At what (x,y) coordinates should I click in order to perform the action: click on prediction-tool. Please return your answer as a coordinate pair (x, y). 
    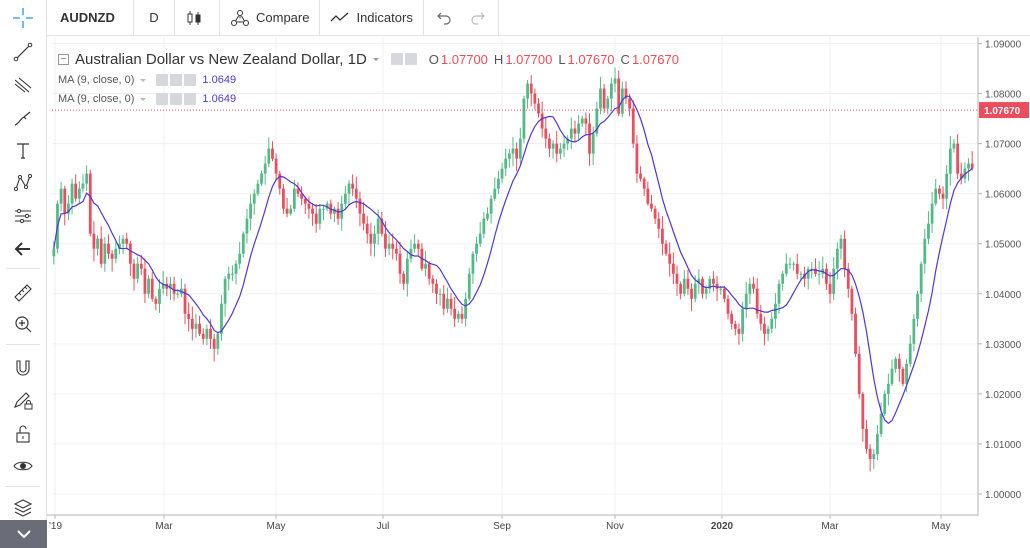
    Looking at the image, I should click on (23, 216).